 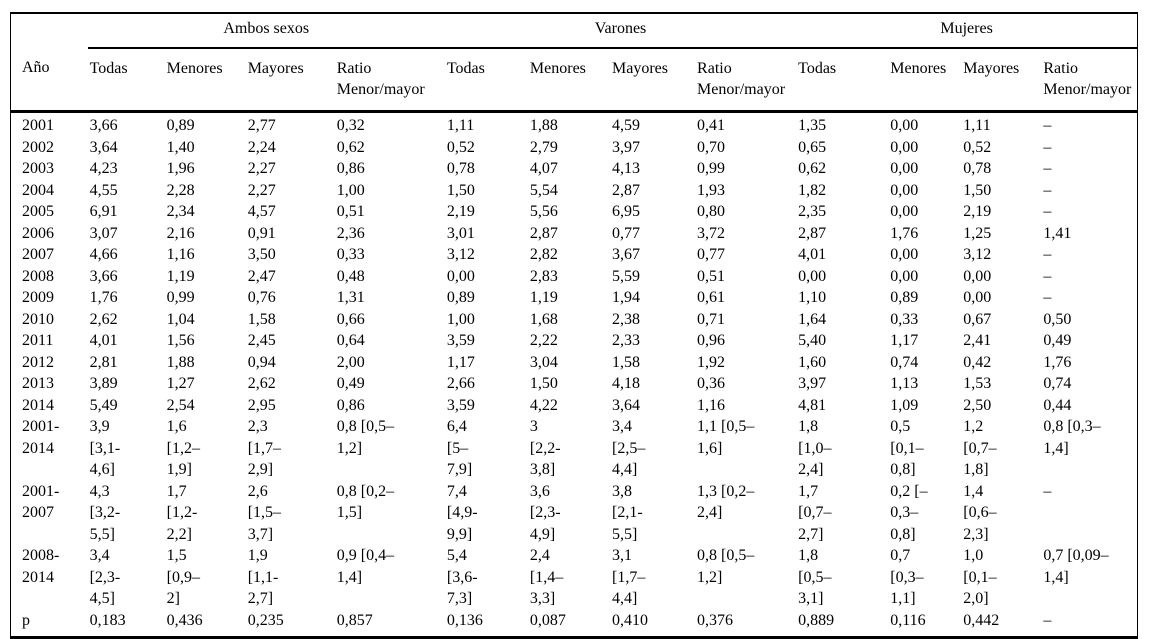 What do you see at coordinates (625, 147) in the screenshot?
I see `value-cell: 3,97` at bounding box center [625, 147].